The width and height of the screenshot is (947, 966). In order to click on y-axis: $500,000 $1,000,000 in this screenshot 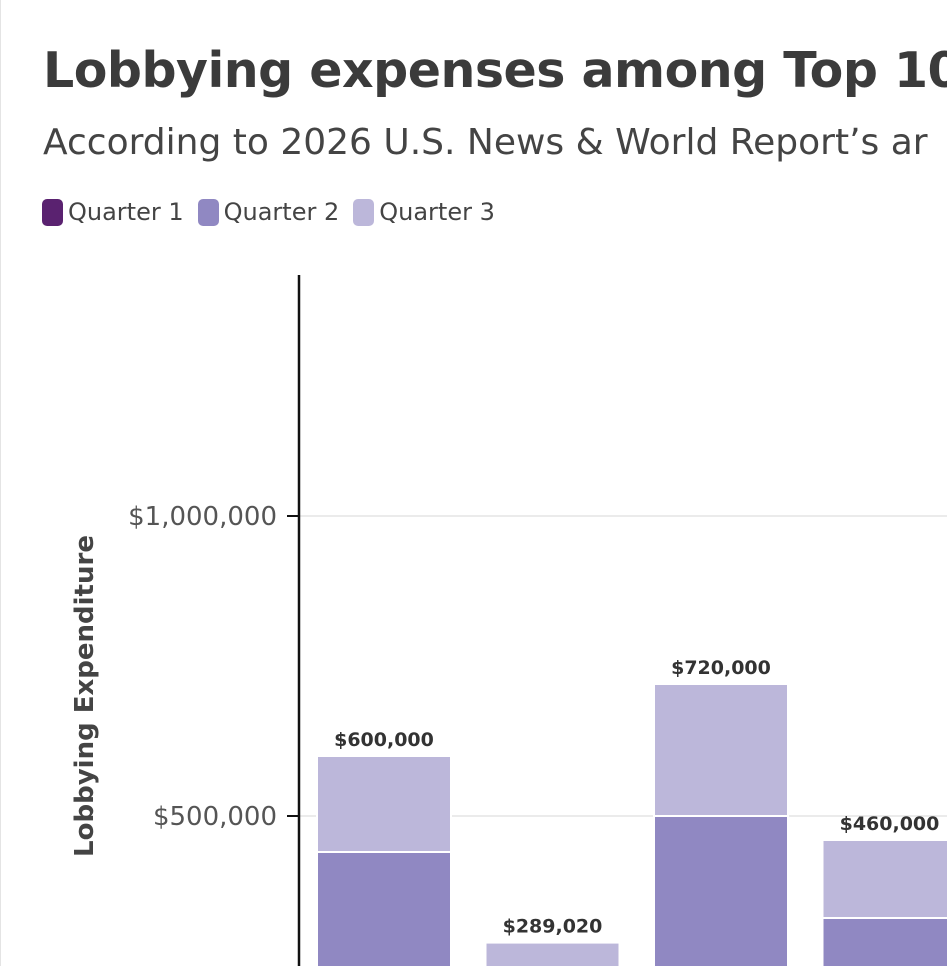, I will do `click(214, 620)`.